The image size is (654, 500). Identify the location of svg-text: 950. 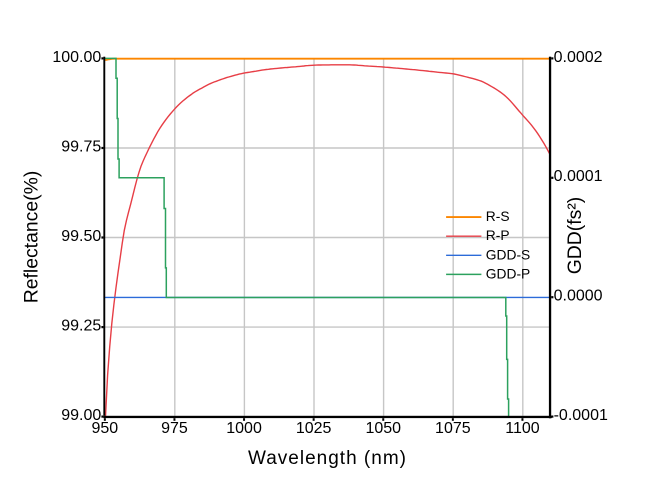
(104, 428).